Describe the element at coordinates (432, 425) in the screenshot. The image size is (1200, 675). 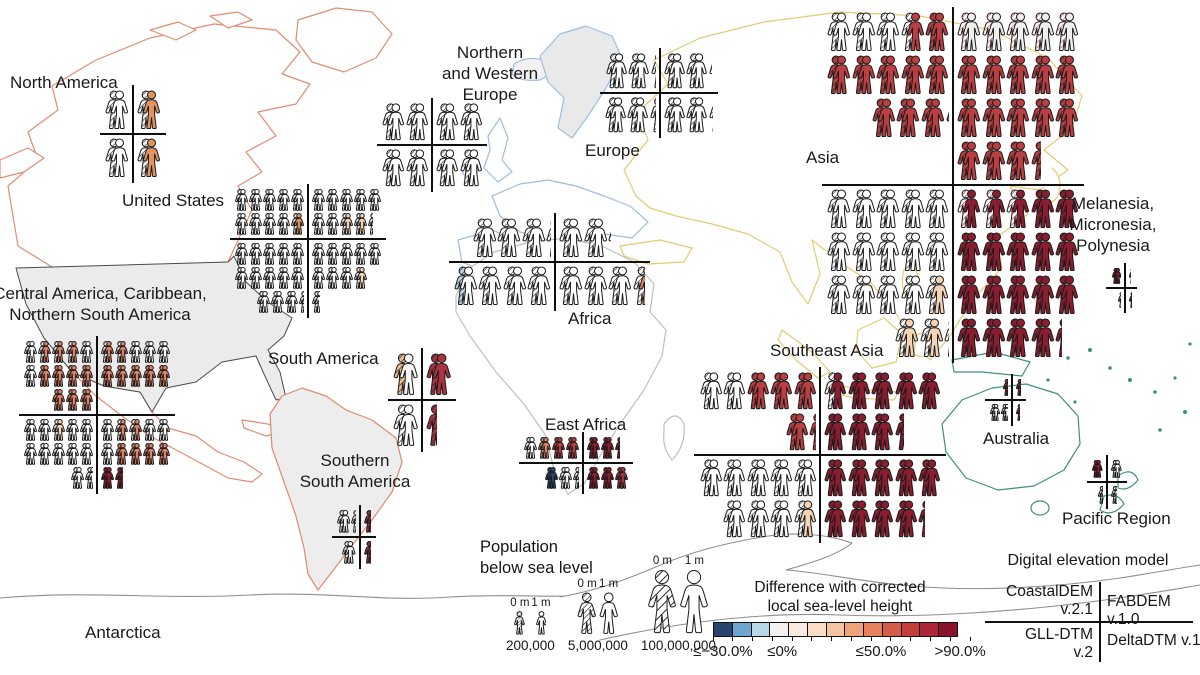
I see `south-america-quadrant-br` at that location.